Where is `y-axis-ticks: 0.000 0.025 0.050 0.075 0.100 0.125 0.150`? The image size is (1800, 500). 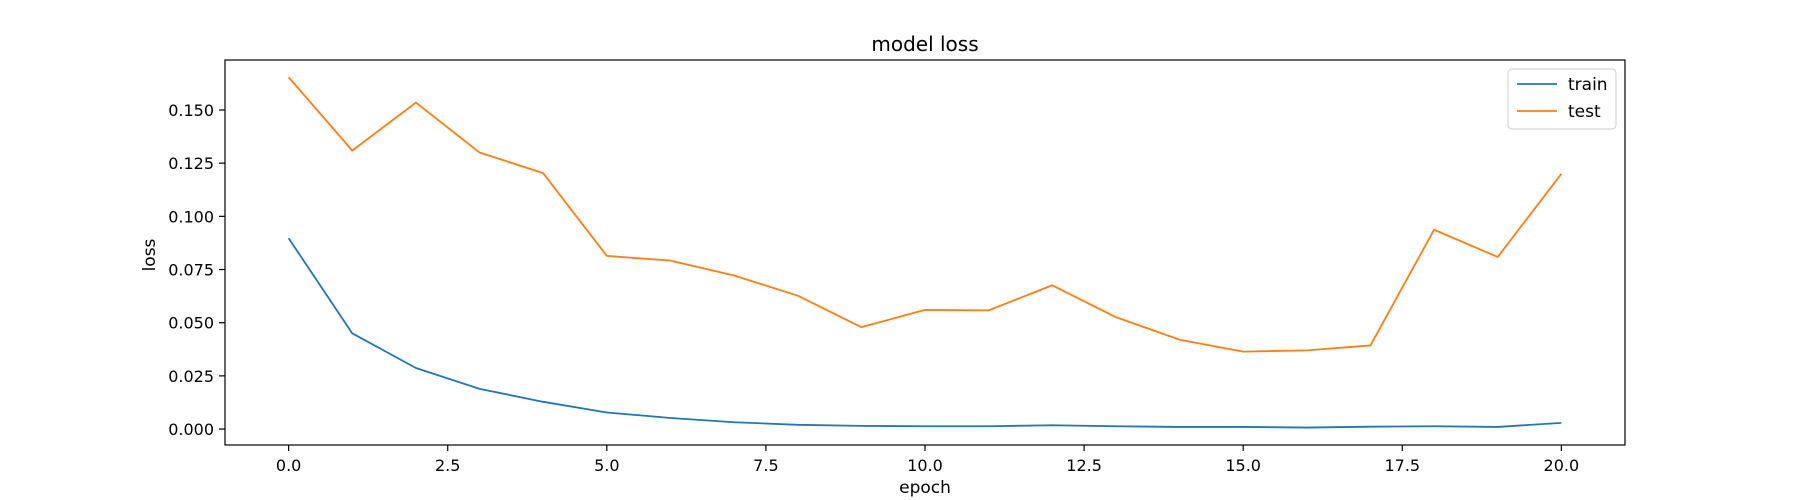
y-axis-ticks: 0.000 0.025 0.050 0.075 0.100 0.125 0.150 is located at coordinates (196, 270).